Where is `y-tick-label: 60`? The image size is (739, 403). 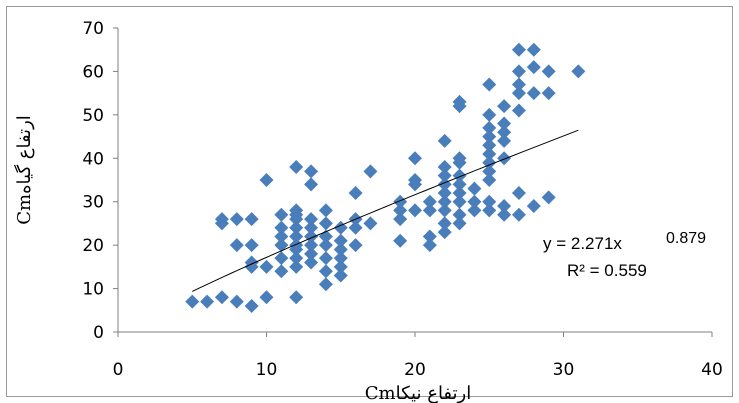 y-tick-label: 60 is located at coordinates (93, 72).